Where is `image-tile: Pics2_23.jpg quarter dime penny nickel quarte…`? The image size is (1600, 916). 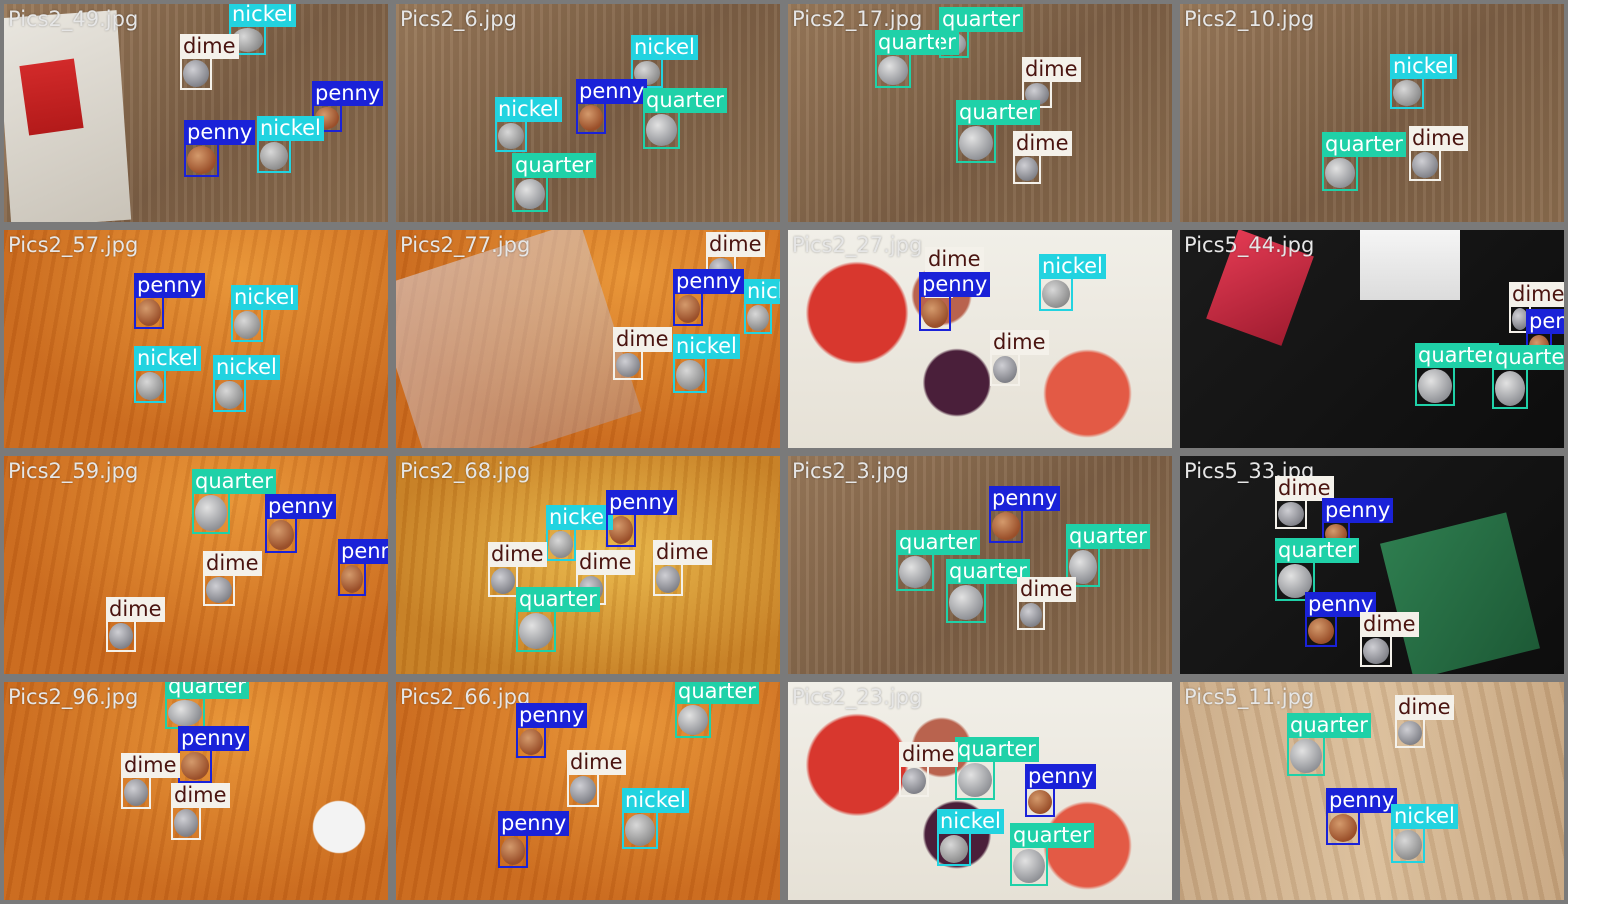
image-tile: Pics2_23.jpg quarter dime penny nickel quarte… is located at coordinates (980, 791).